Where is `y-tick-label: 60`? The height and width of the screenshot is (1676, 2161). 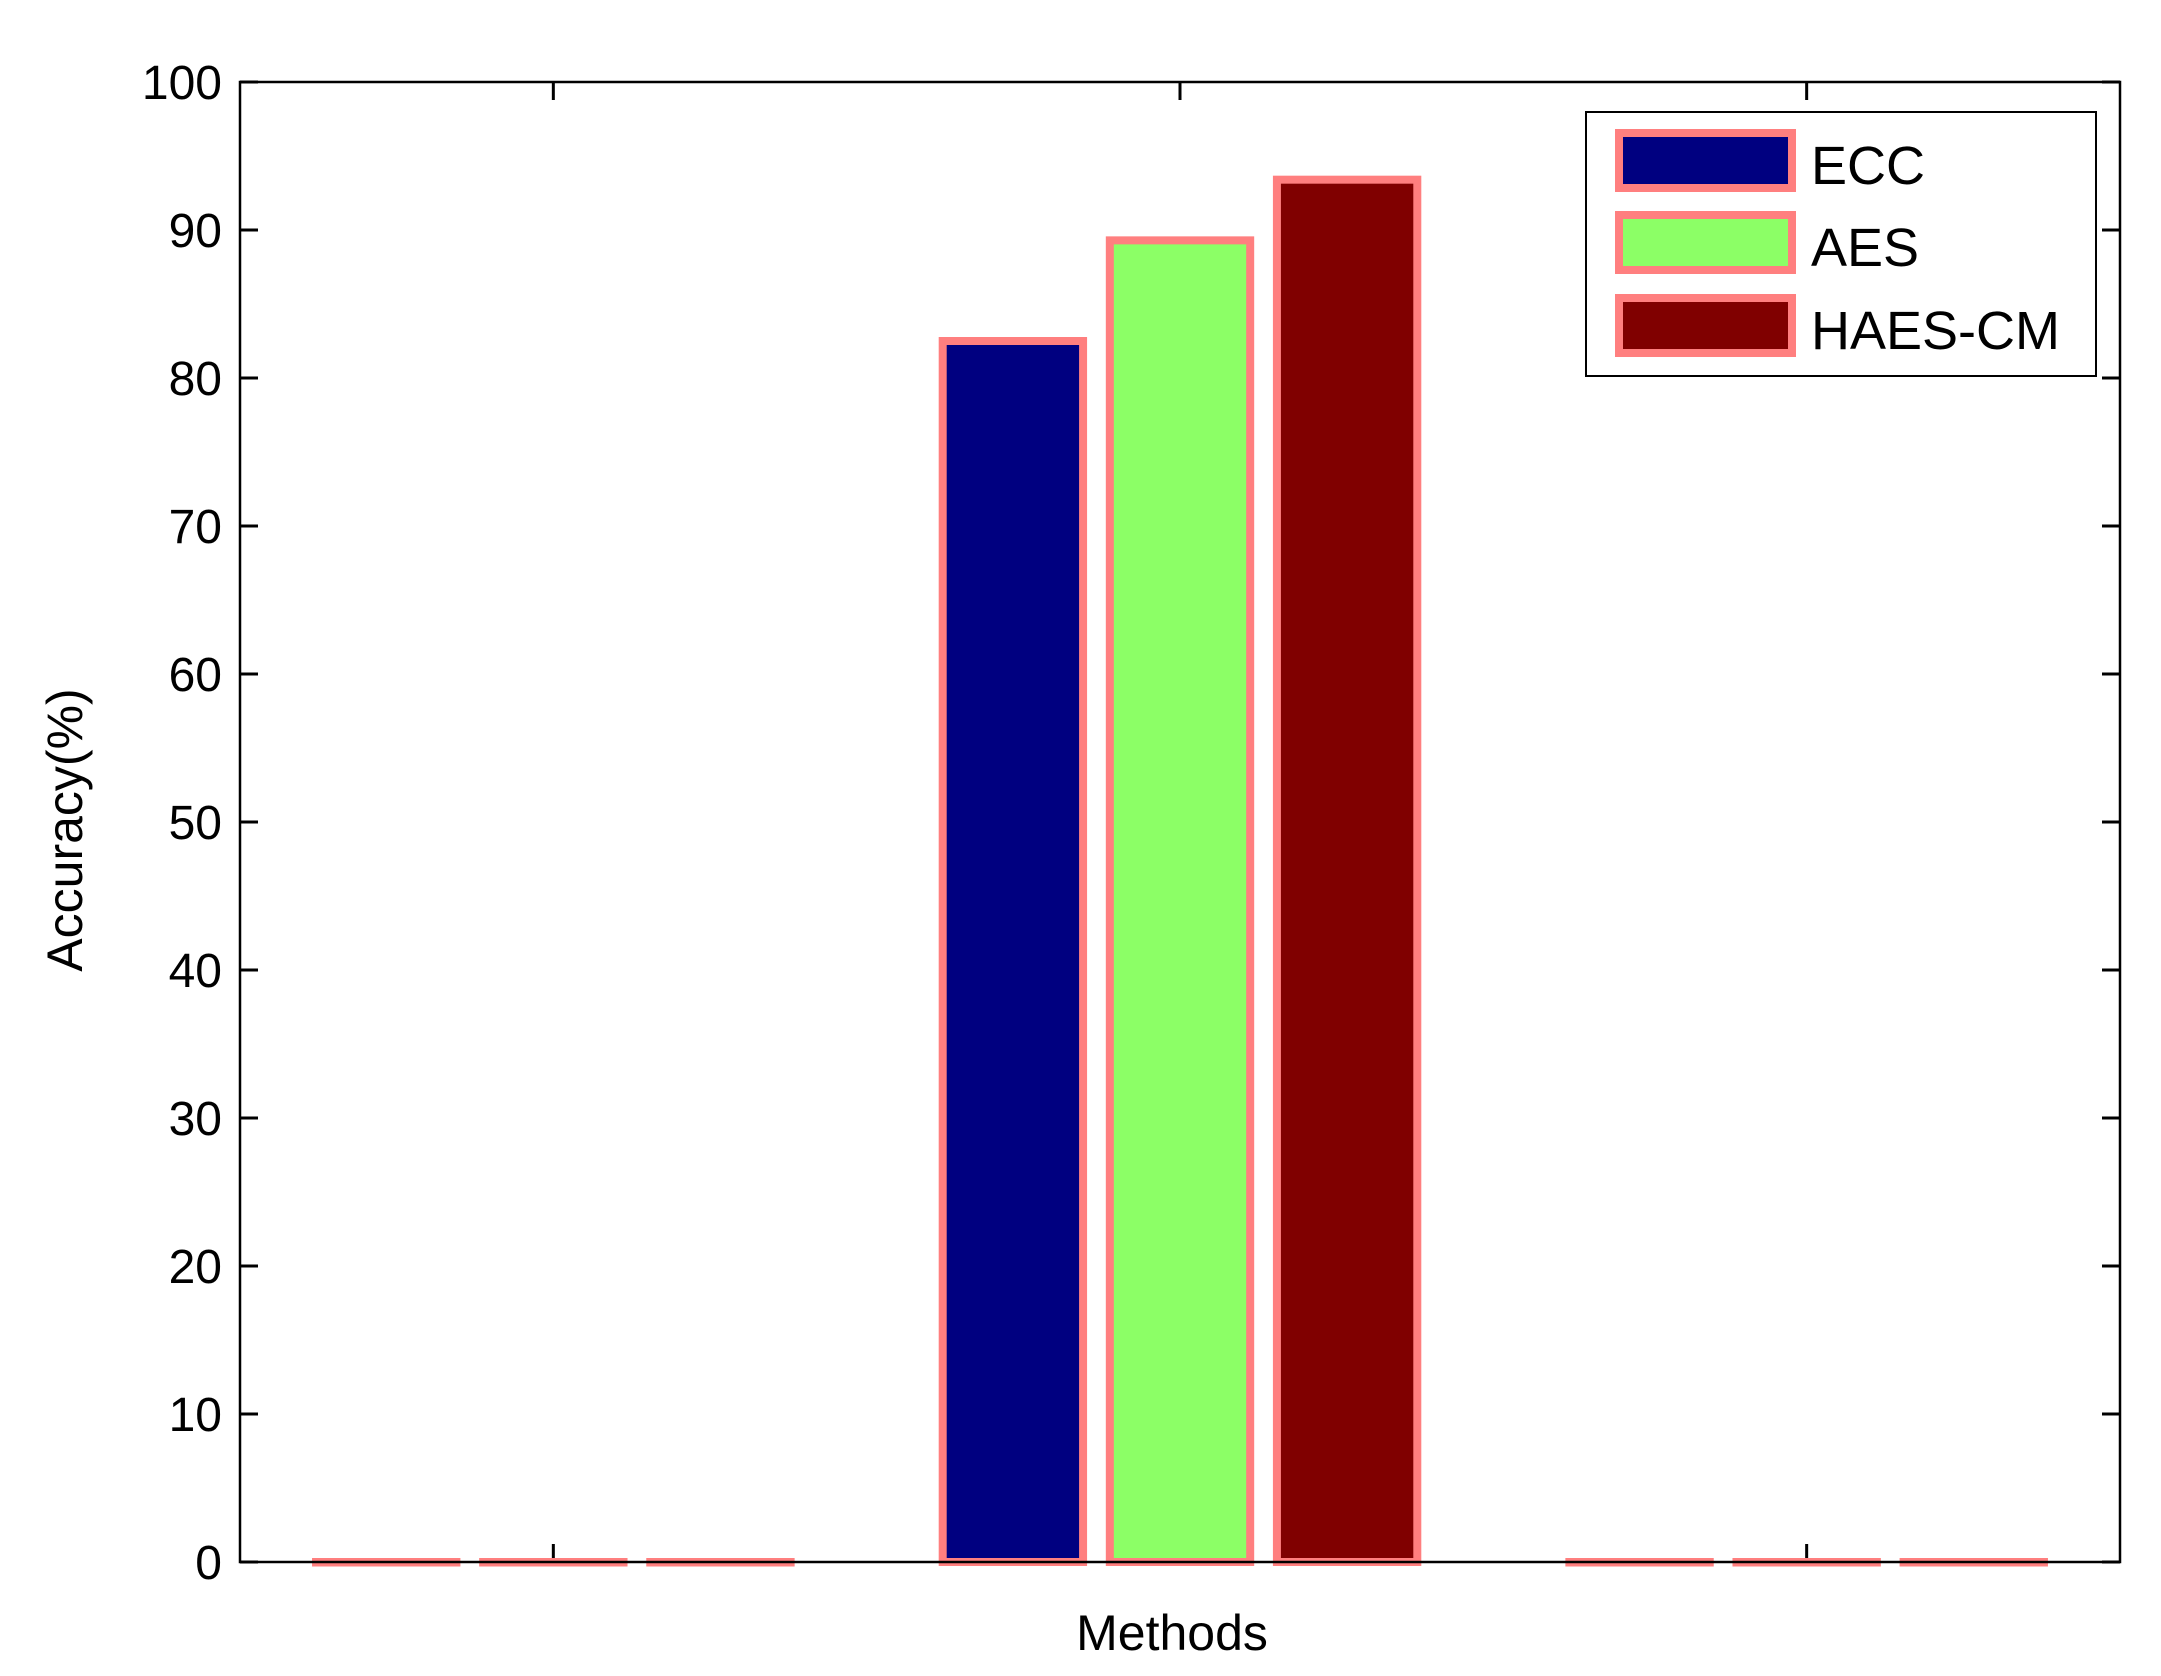
y-tick-label: 60 is located at coordinates (195, 675).